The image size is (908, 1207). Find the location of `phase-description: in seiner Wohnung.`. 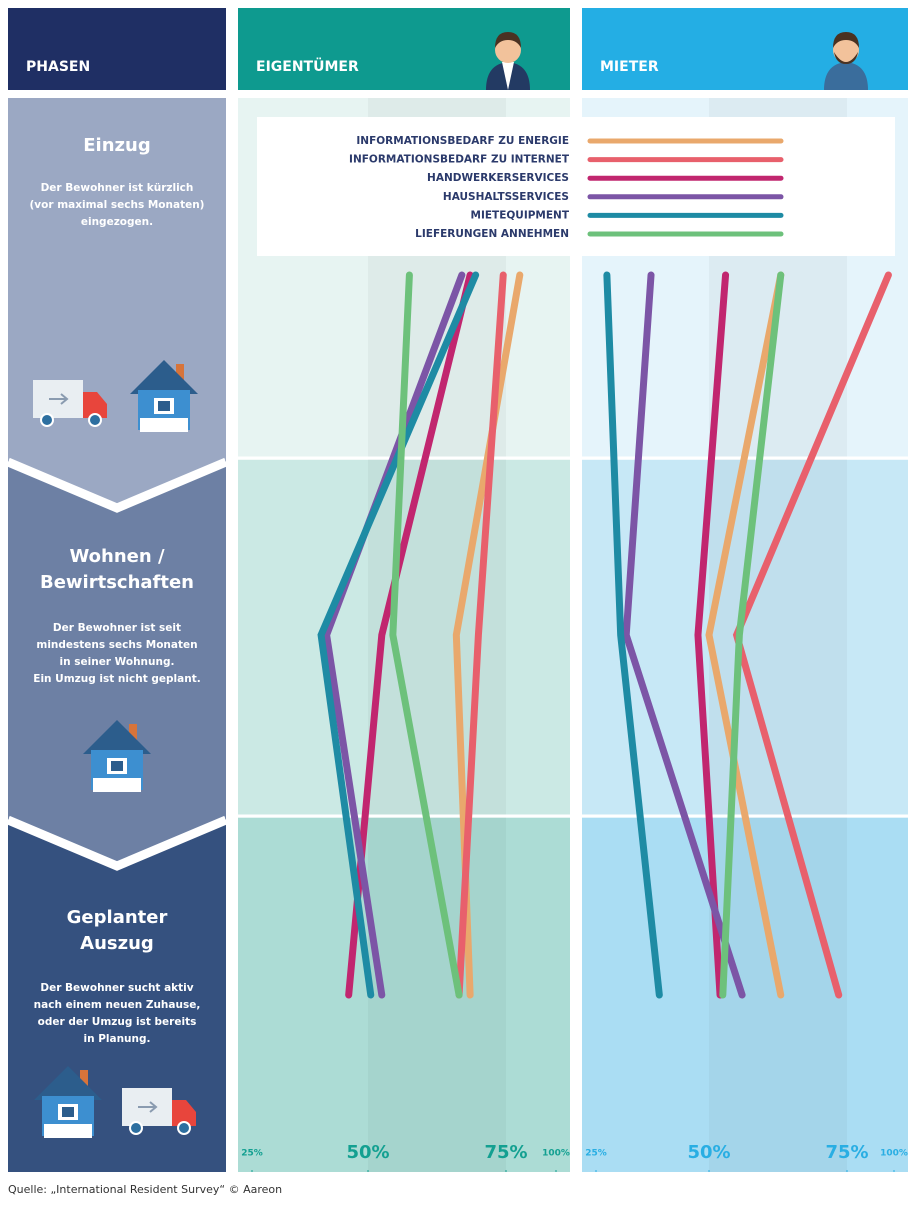

phase-description: in seiner Wohnung. is located at coordinates (117, 662).